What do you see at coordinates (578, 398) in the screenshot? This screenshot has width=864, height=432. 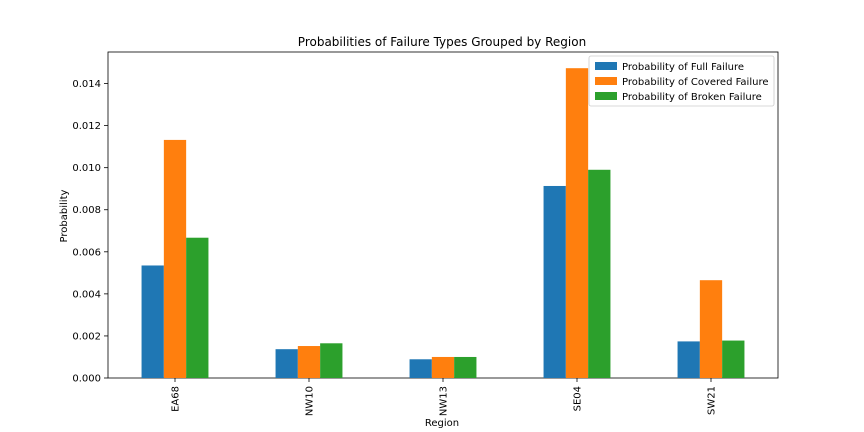 I see `x-tick-label: SE04` at bounding box center [578, 398].